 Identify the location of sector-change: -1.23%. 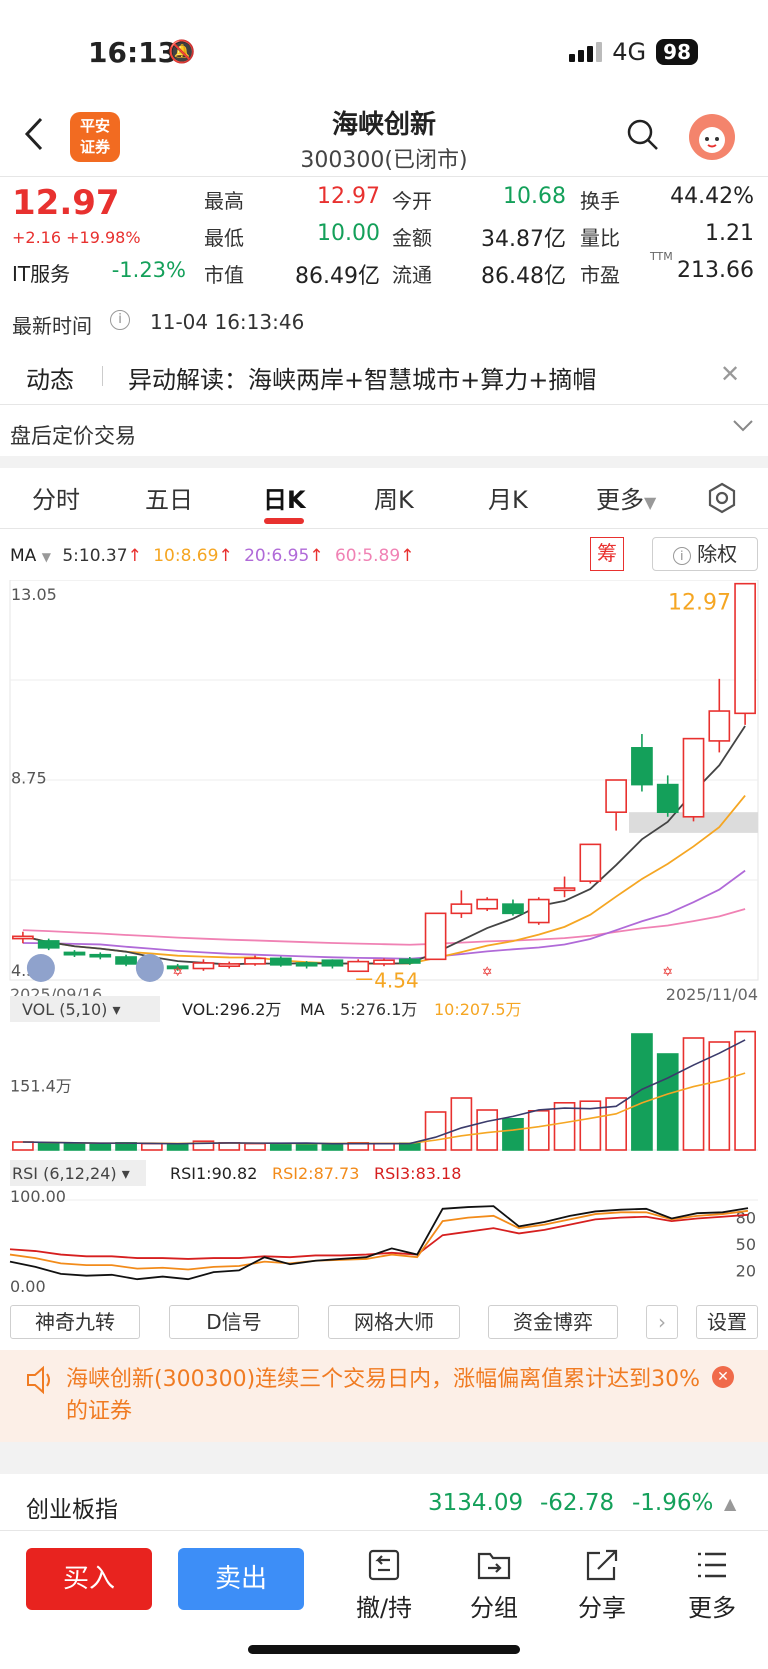
(148, 270).